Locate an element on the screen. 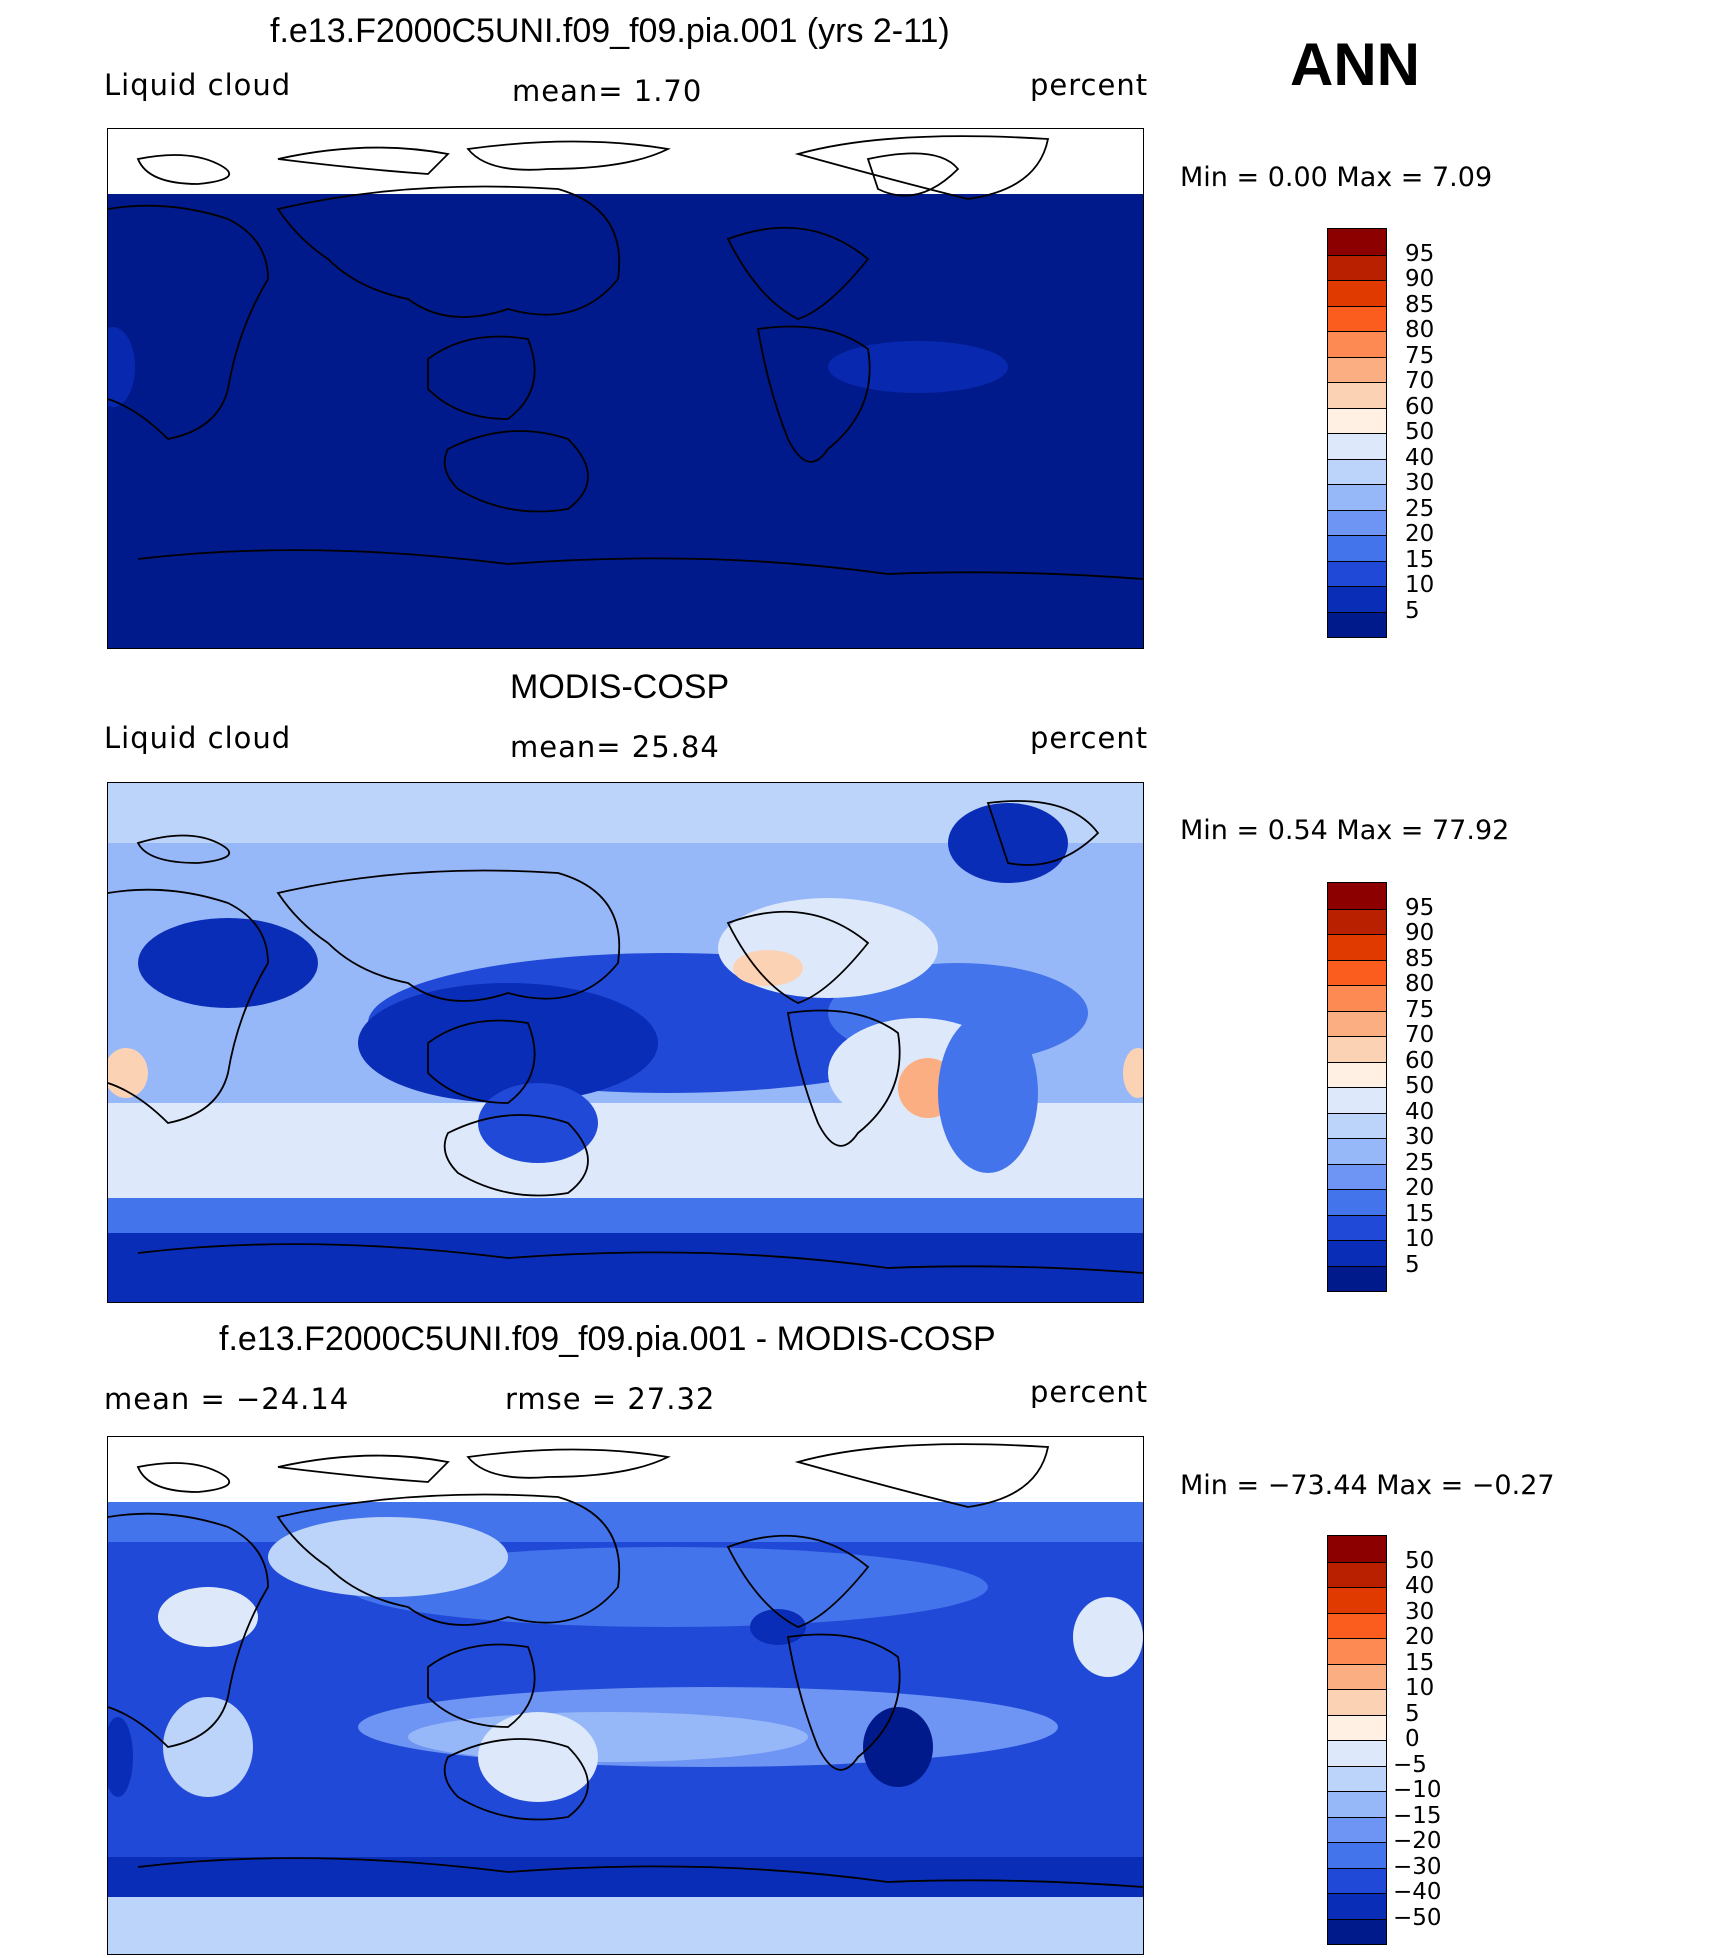  panel-1-mean-label: mean= 1.70 is located at coordinates (607, 91).